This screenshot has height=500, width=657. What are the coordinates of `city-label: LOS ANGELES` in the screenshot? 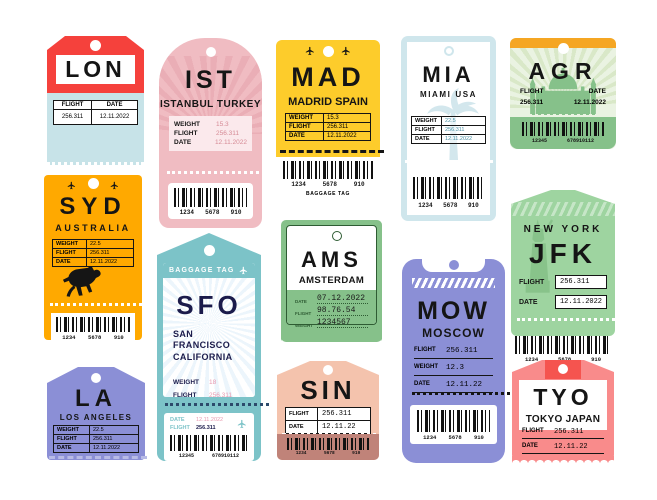 It's located at (96, 417).